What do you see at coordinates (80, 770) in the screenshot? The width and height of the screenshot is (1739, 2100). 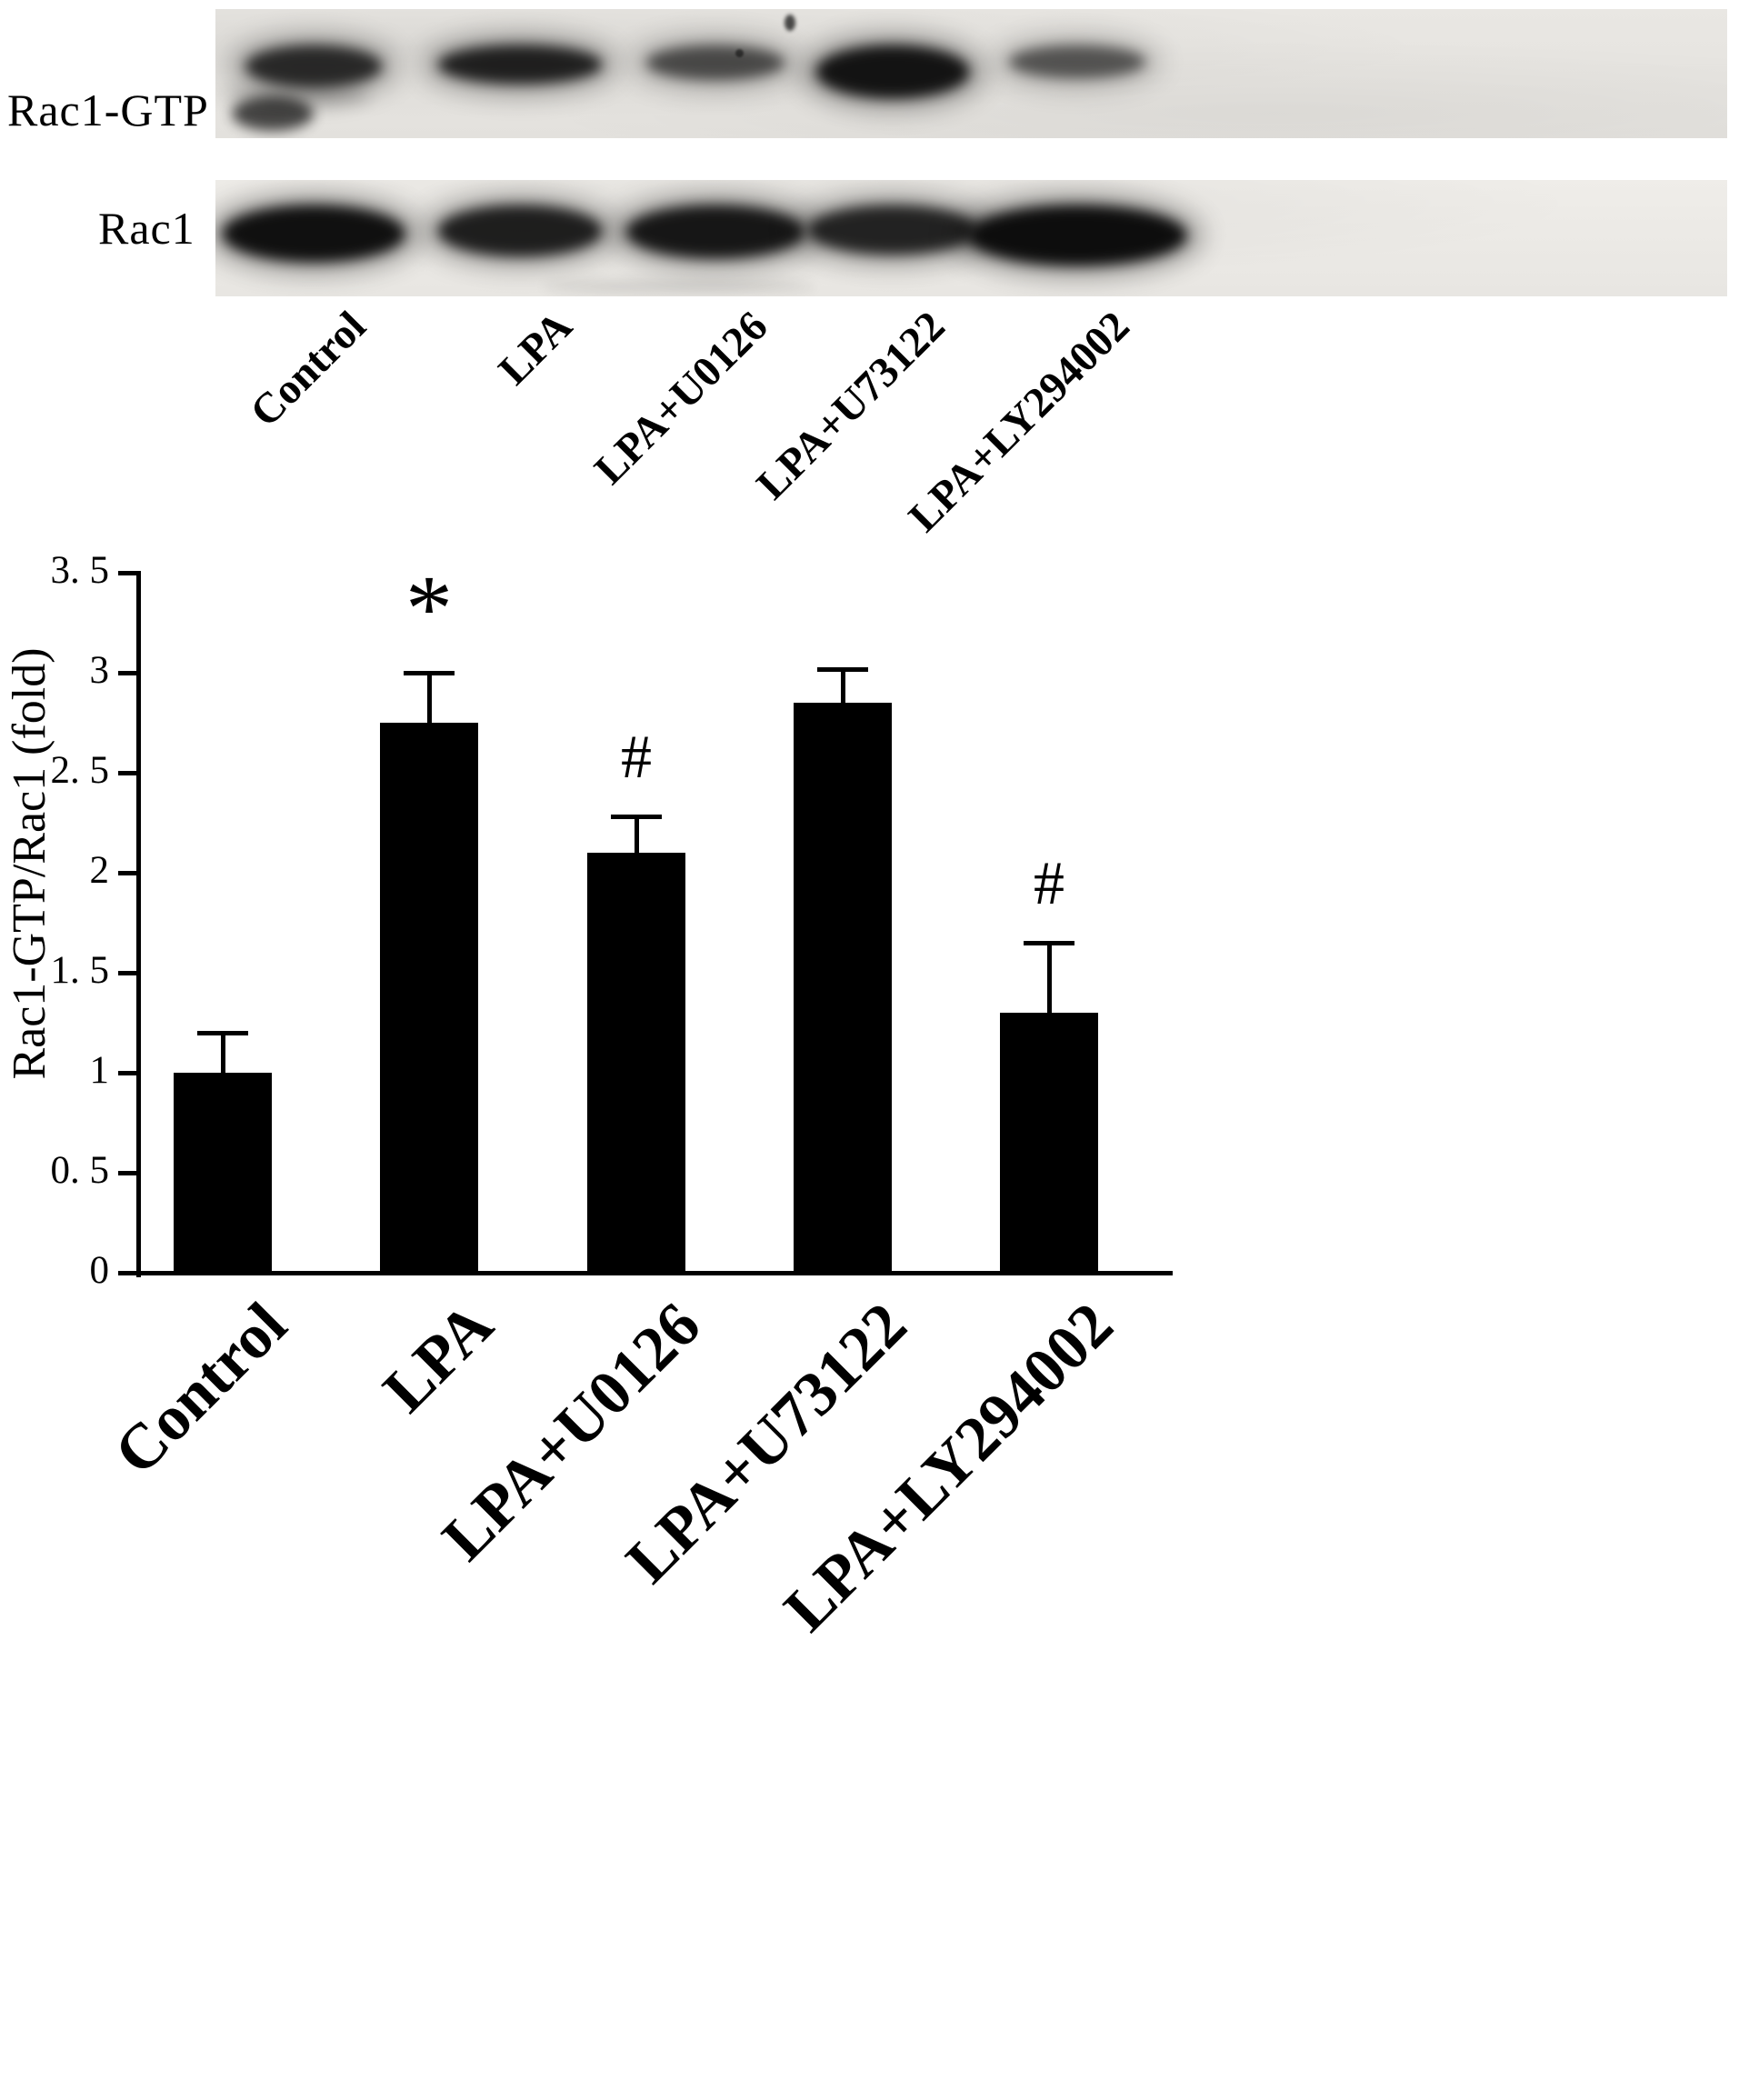 I see `y-tick-label: 2. 5` at bounding box center [80, 770].